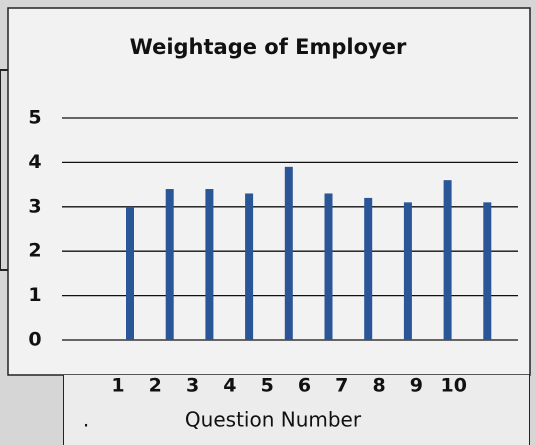 The height and width of the screenshot is (445, 536). What do you see at coordinates (34, 251) in the screenshot?
I see `y-tick-label: 2` at bounding box center [34, 251].